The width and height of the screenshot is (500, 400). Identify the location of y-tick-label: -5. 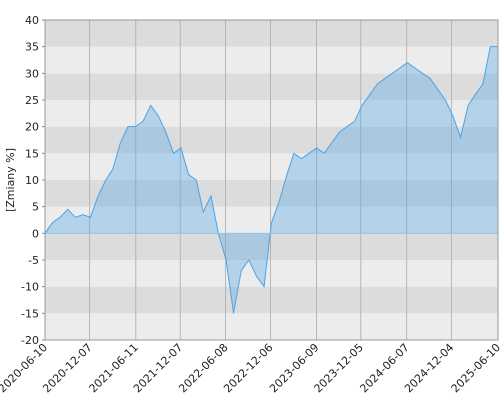
(33, 260).